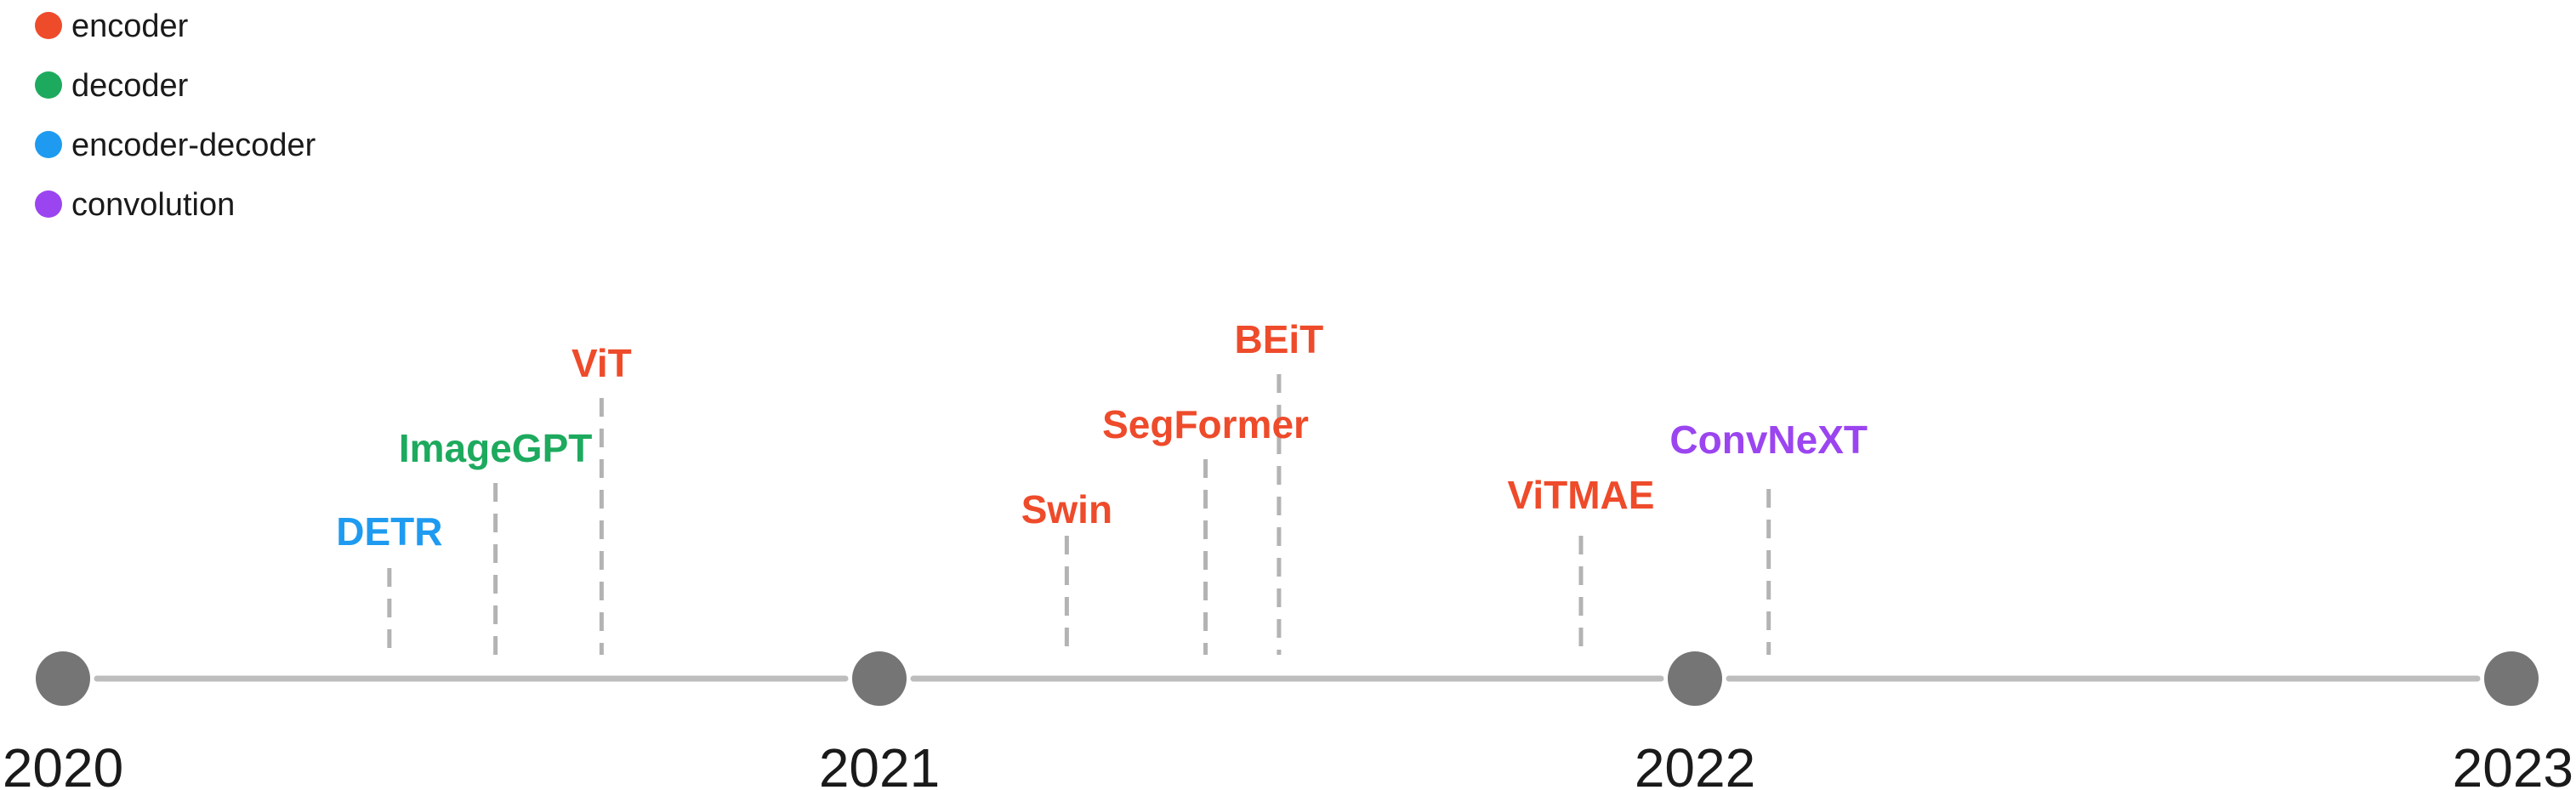 The width and height of the screenshot is (2576, 790). What do you see at coordinates (1768, 440) in the screenshot?
I see `model-label-convnext: ConvNeXT` at bounding box center [1768, 440].